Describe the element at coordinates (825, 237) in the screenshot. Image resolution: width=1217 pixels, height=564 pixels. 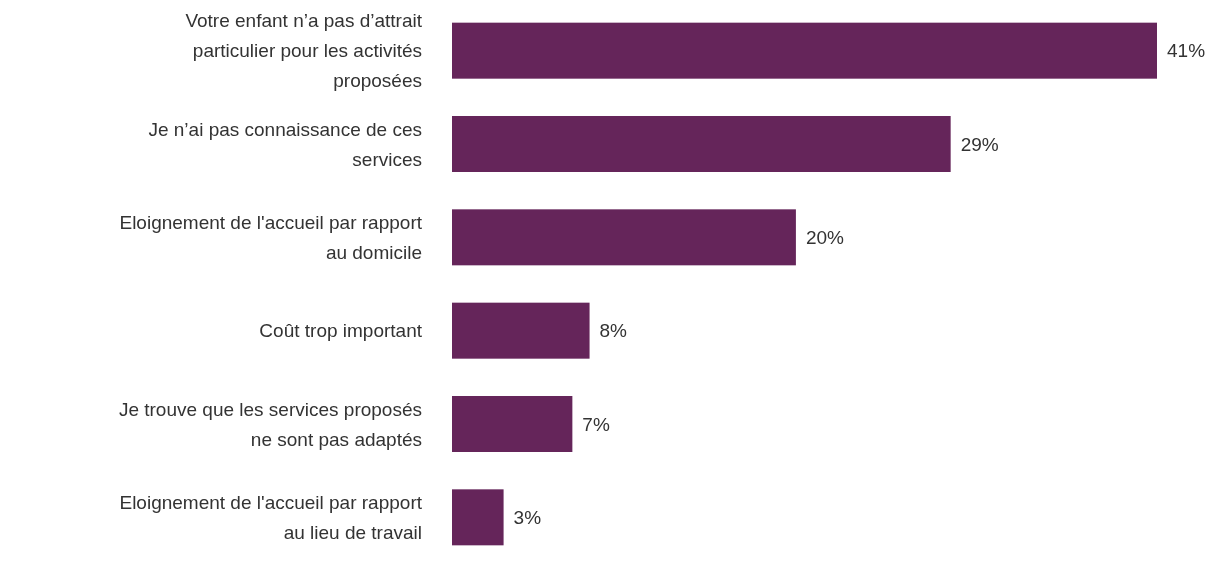
I see `data-label: 20%` at that location.